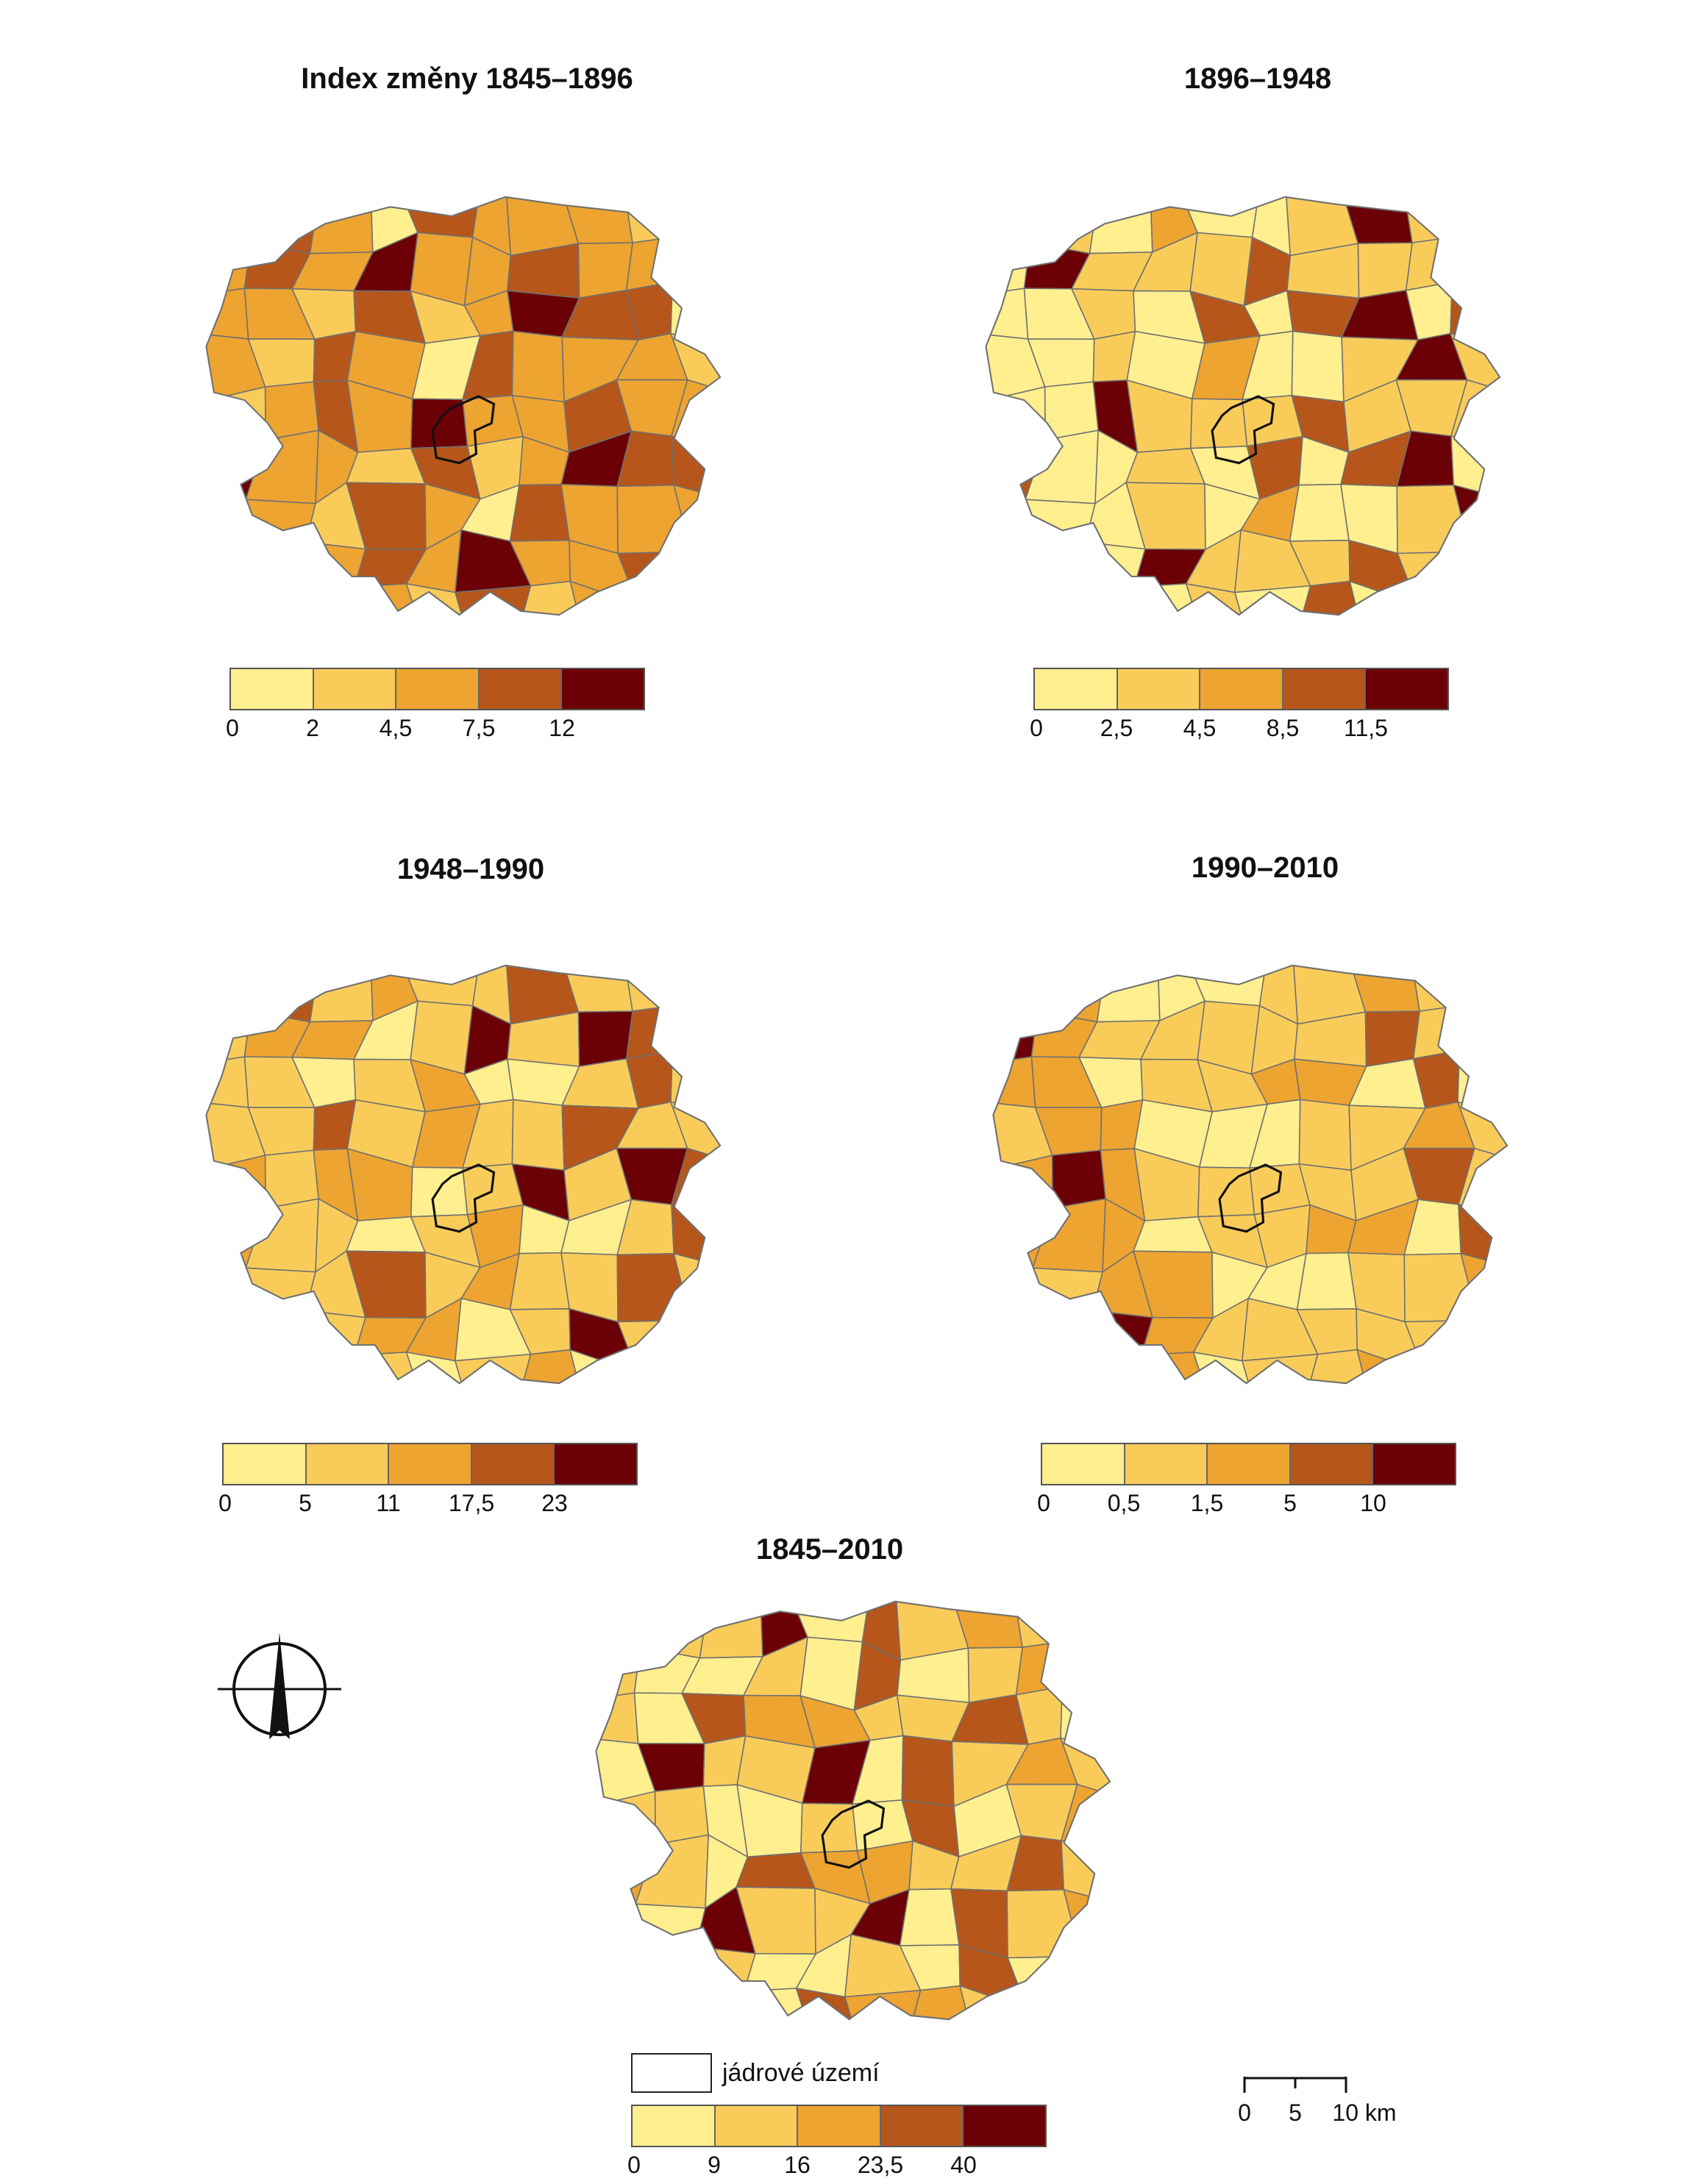  I want to click on legend-color-bar, so click(1241, 689).